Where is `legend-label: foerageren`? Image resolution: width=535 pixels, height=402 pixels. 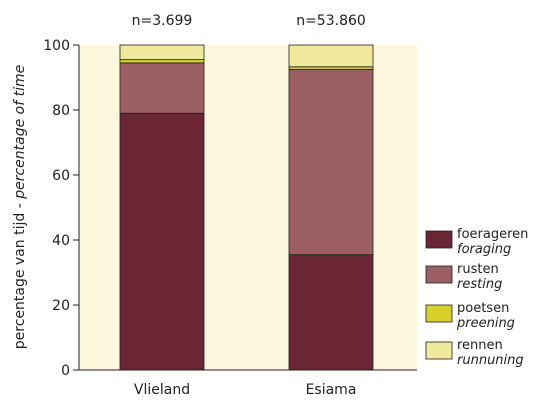 legend-label: foerageren is located at coordinates (492, 234).